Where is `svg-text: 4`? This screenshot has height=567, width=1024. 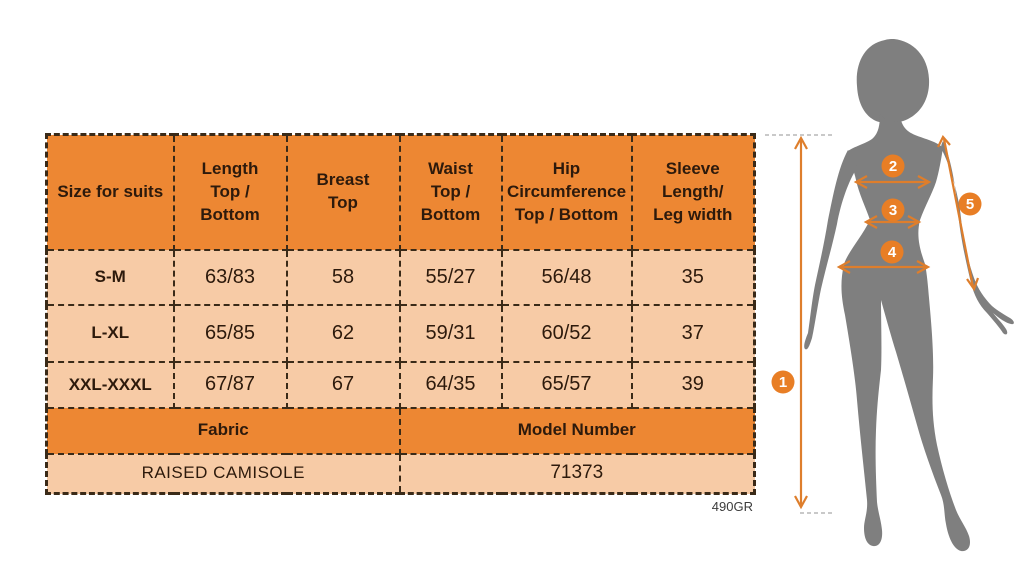 svg-text: 4 is located at coordinates (892, 252).